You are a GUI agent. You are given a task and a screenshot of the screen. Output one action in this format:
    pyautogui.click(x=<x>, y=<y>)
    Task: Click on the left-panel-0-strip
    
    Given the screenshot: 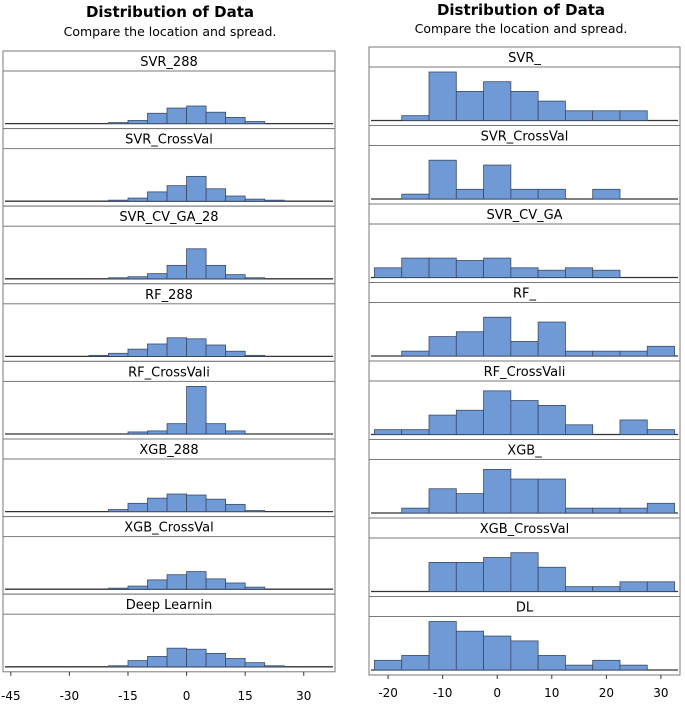 What is the action you would take?
    pyautogui.click(x=169, y=61)
    